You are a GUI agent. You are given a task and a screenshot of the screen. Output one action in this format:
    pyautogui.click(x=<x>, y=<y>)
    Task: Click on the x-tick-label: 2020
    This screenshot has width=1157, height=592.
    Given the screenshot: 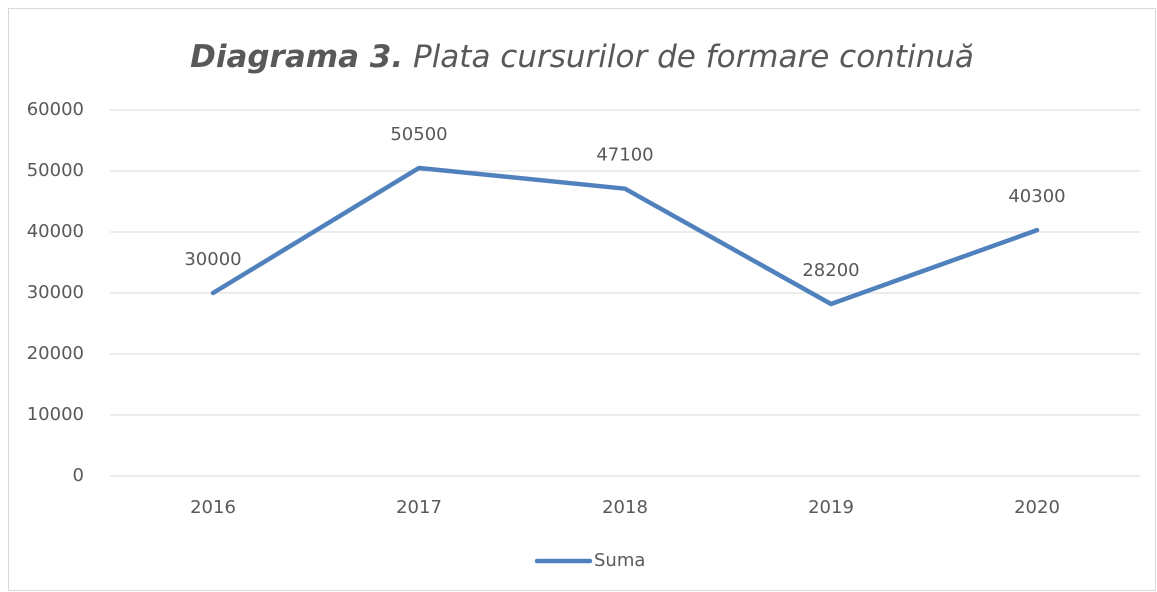 What is the action you would take?
    pyautogui.click(x=1037, y=507)
    